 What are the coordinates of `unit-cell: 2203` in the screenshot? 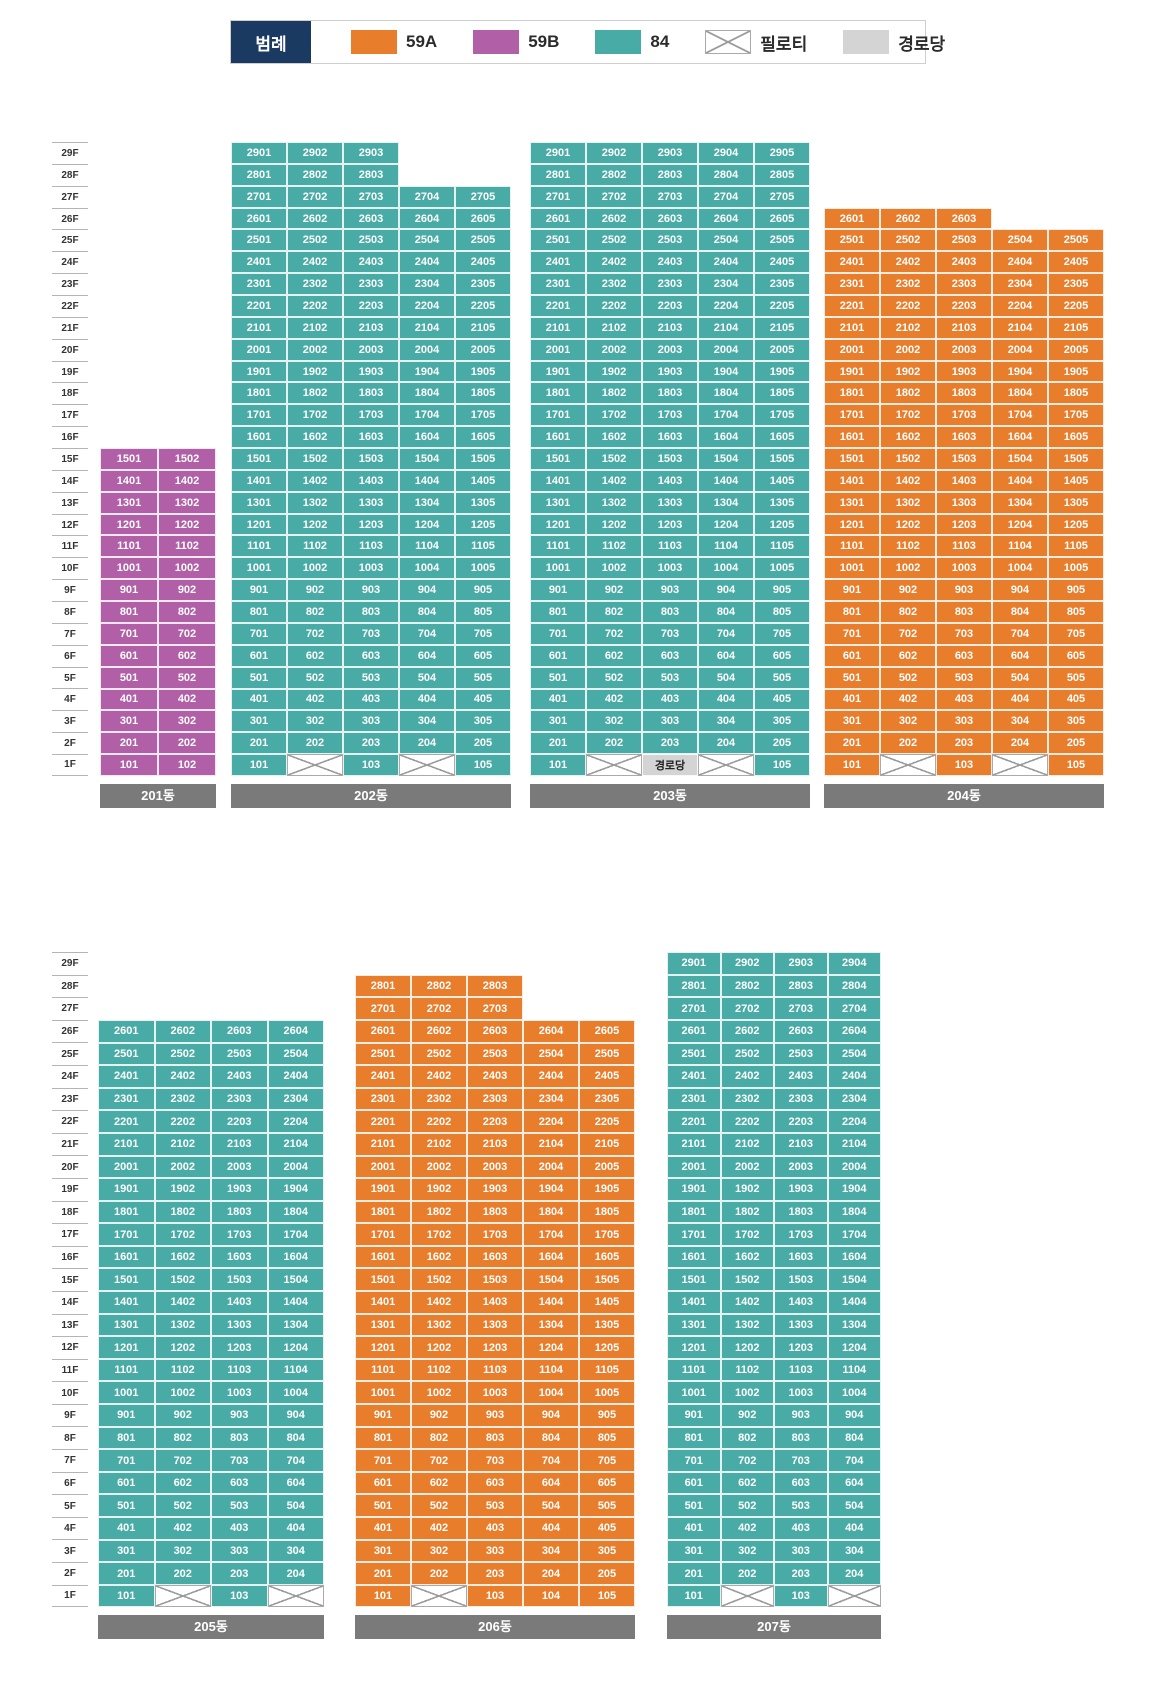 It's located at (670, 306).